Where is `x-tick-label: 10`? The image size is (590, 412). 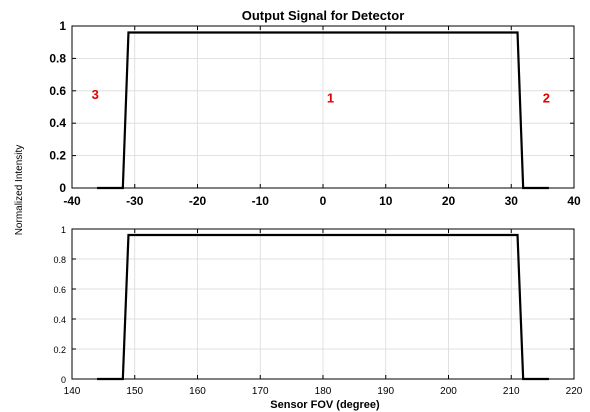
x-tick-label: 10 is located at coordinates (386, 201).